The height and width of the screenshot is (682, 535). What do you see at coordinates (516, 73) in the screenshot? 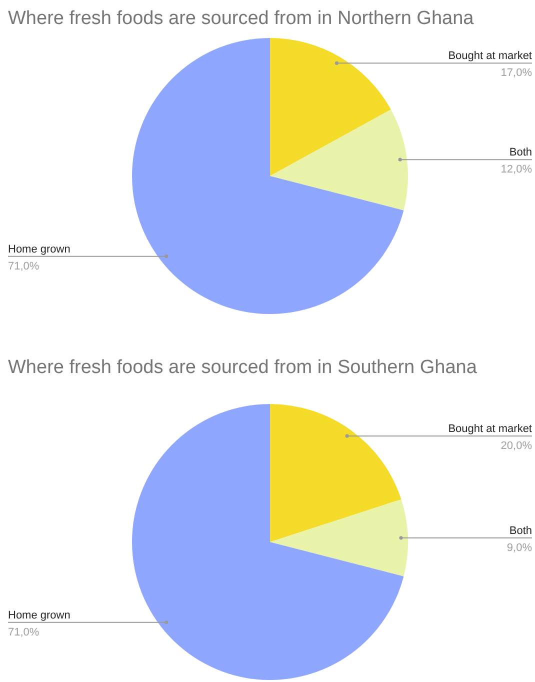
I see `data-label: 17,0%` at bounding box center [516, 73].